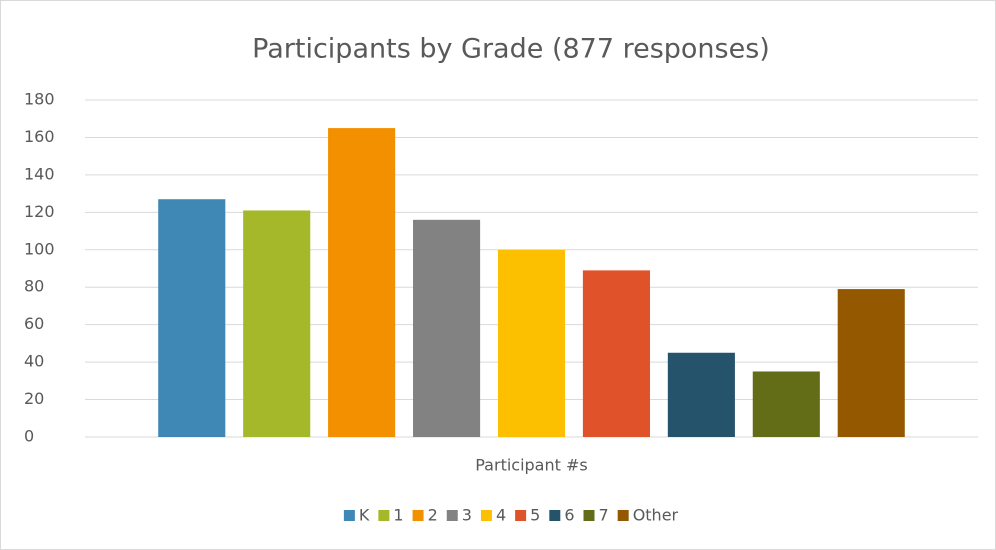  Describe the element at coordinates (535, 515) in the screenshot. I see `legend-label: 5` at that location.